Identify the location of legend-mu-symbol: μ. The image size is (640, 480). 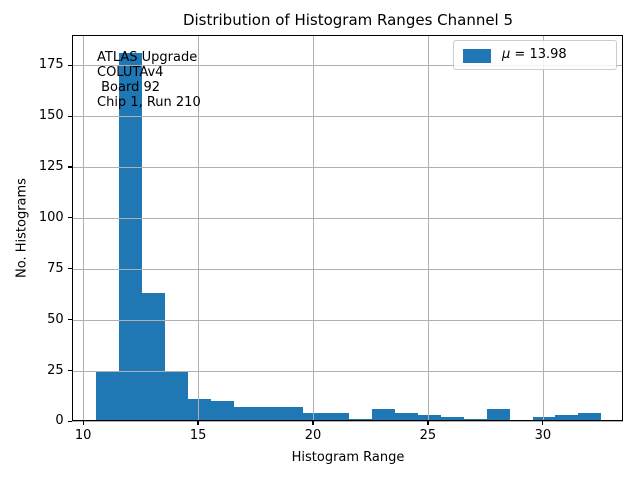
(506, 54).